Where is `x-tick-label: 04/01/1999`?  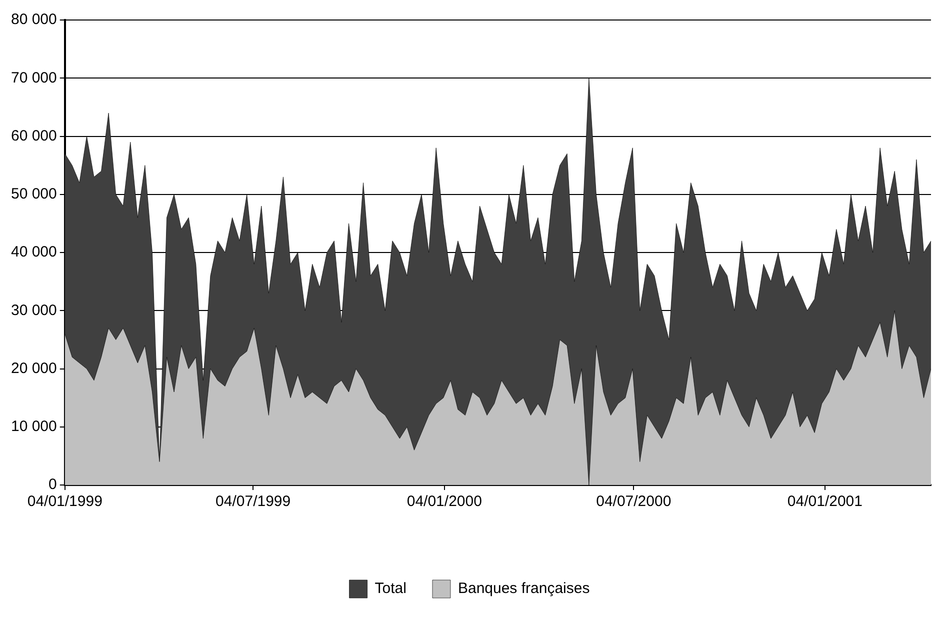
x-tick-label: 04/01/1999 is located at coordinates (64, 501).